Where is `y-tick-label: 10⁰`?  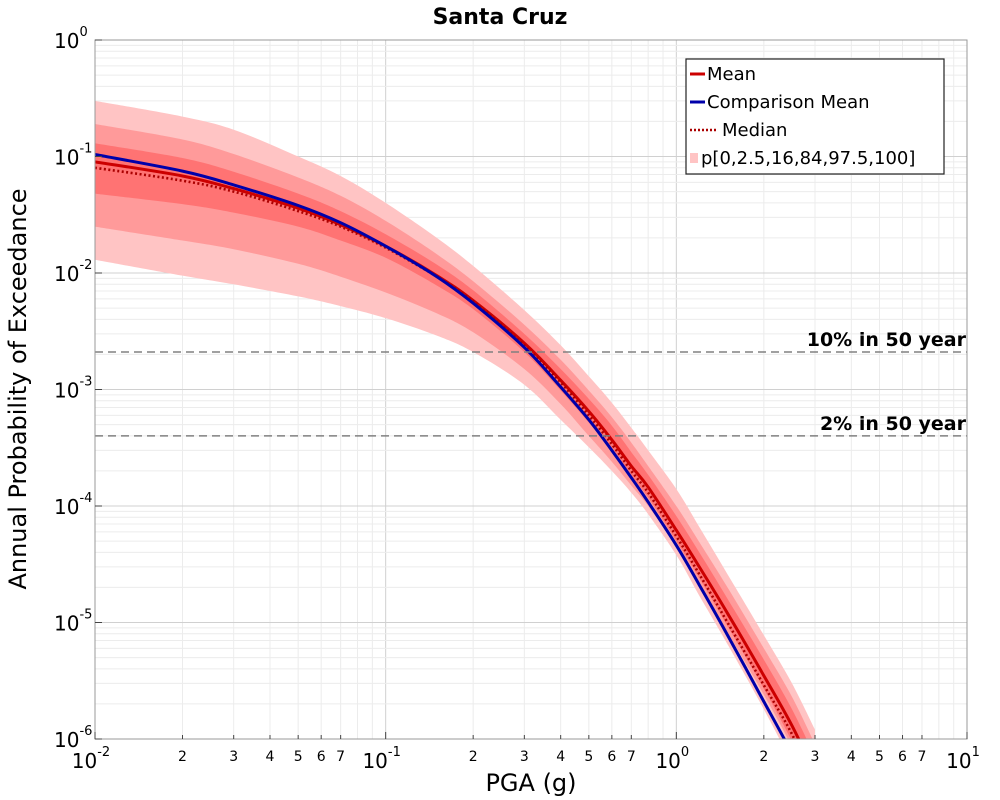
y-tick-label: 10⁰ is located at coordinates (71, 39).